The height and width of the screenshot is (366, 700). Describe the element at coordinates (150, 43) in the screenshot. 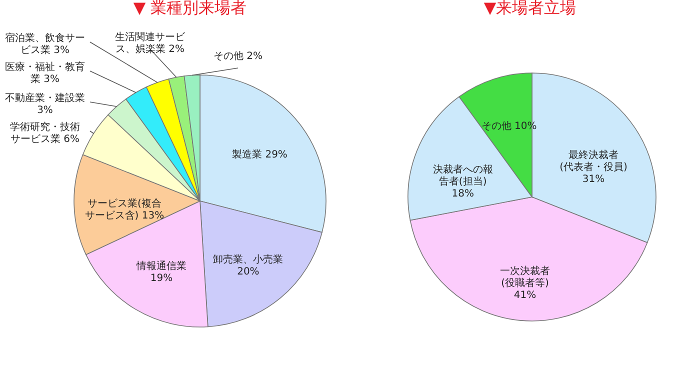

I see `slice-label: 生活関連サービス、娯楽業 2%` at that location.